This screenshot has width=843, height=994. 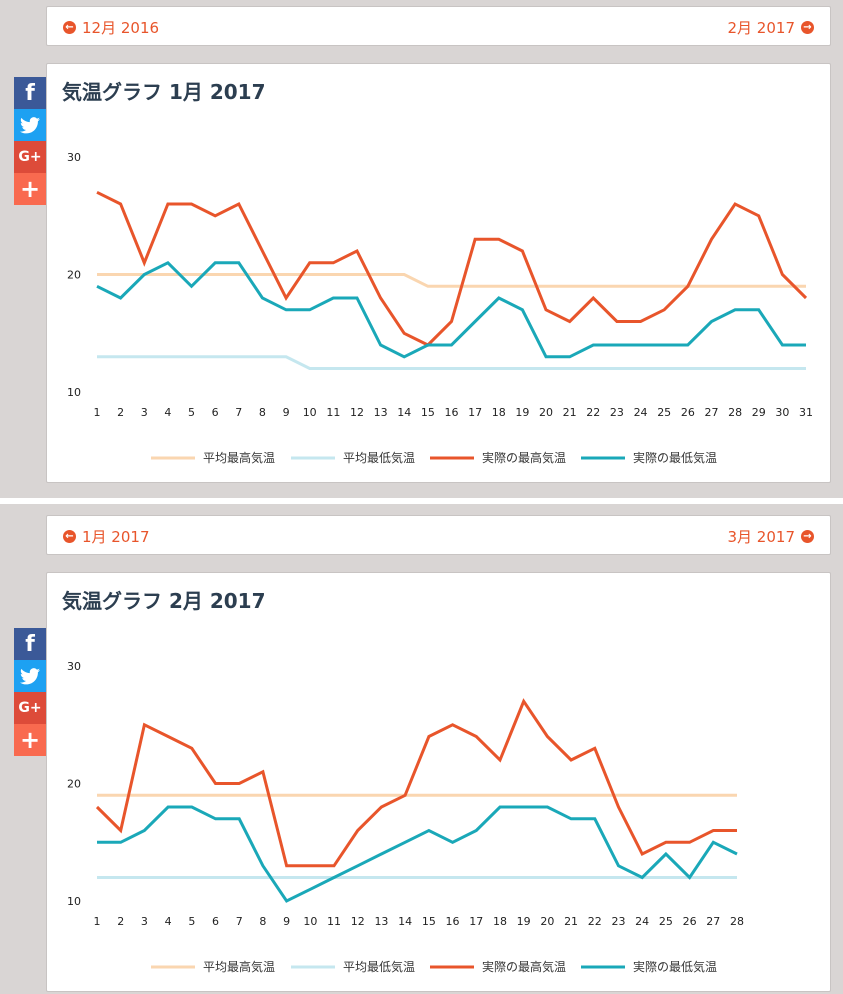 I want to click on x-tick-label: 14, so click(x=404, y=412).